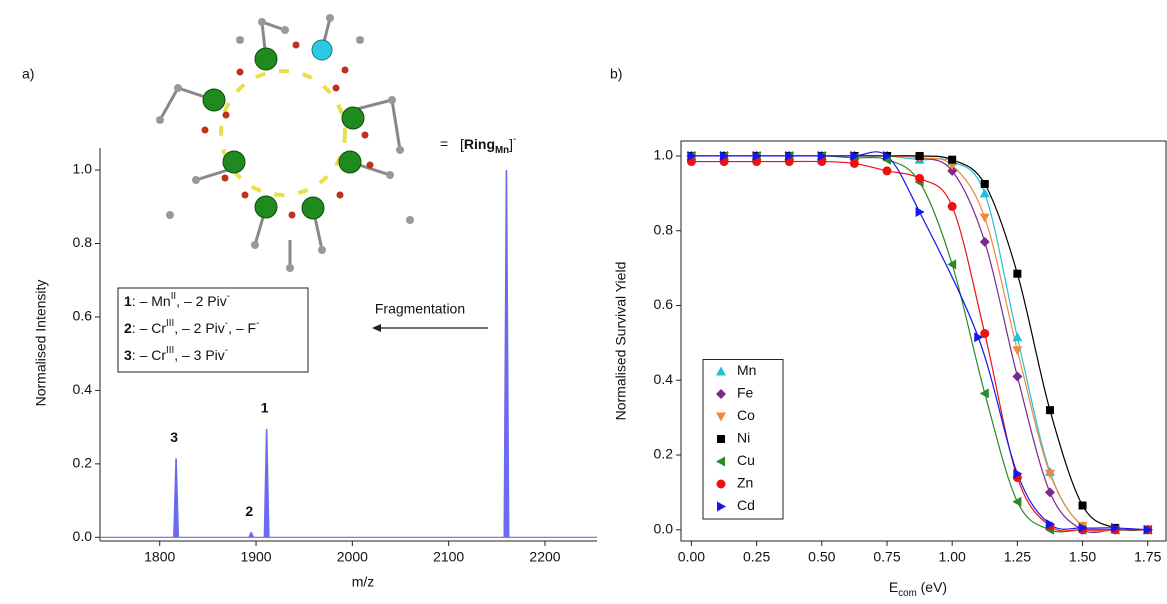  What do you see at coordinates (893, 587) in the screenshot?
I see `text-run: E` at bounding box center [893, 587].